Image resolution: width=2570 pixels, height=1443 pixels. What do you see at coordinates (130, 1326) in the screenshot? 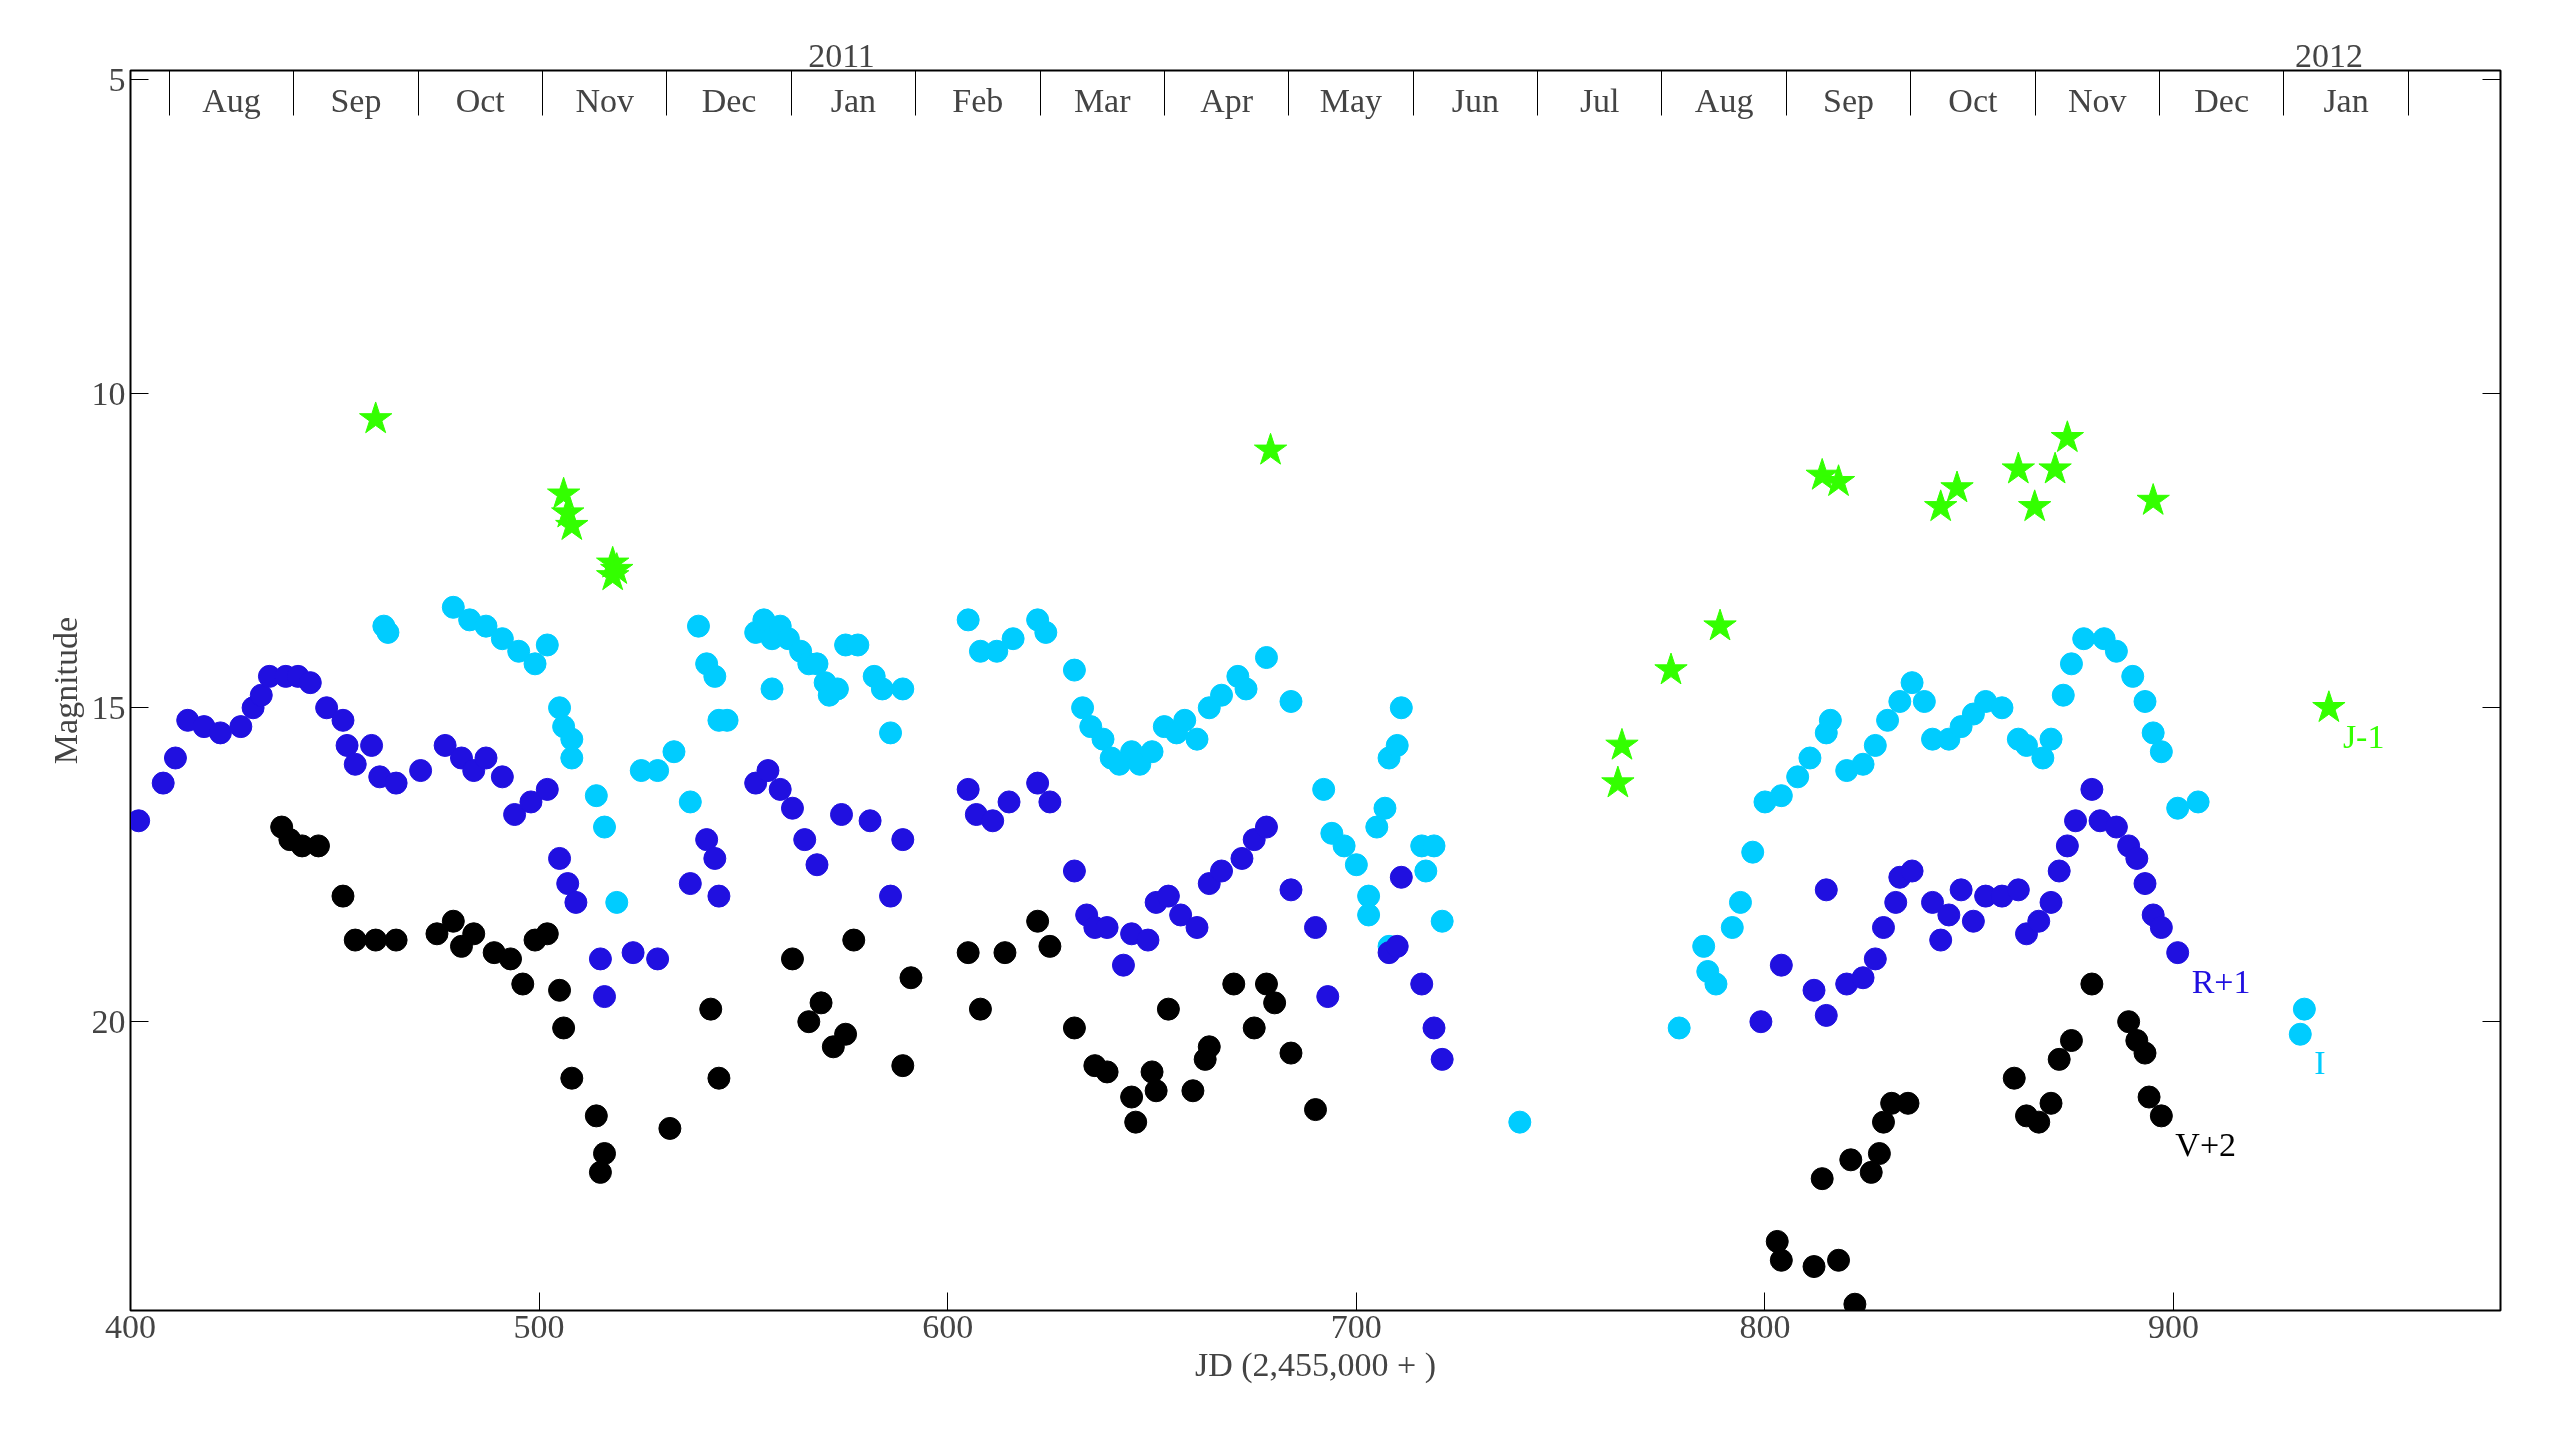
I see `x-tick-label: 400` at bounding box center [130, 1326].